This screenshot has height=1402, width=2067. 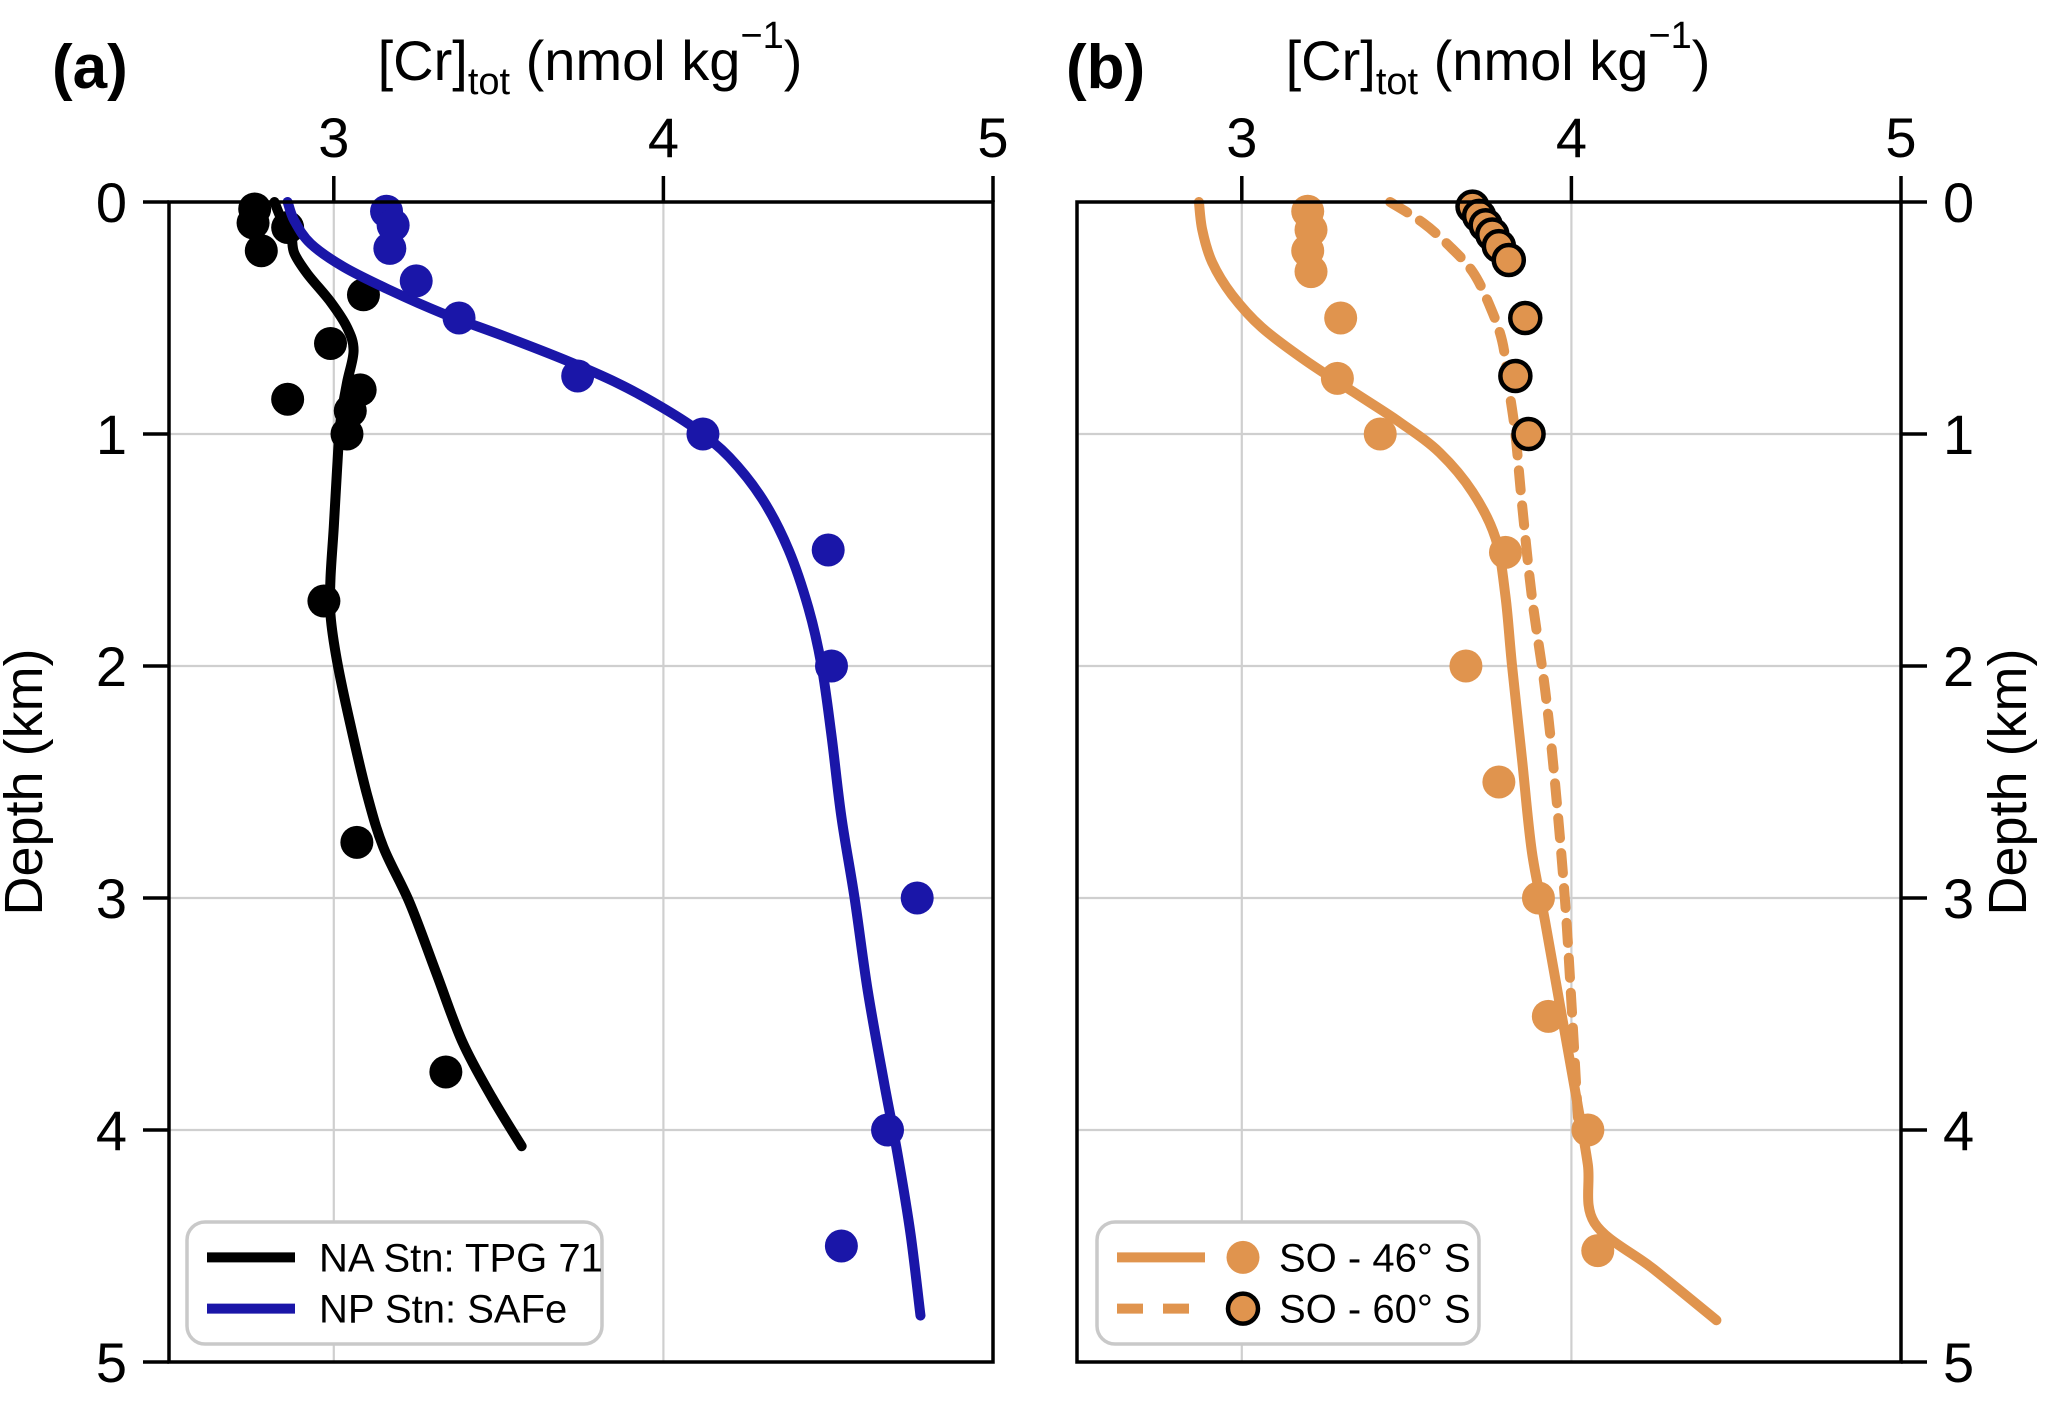 I want to click on panel-label-b: (b), so click(x=1105, y=67).